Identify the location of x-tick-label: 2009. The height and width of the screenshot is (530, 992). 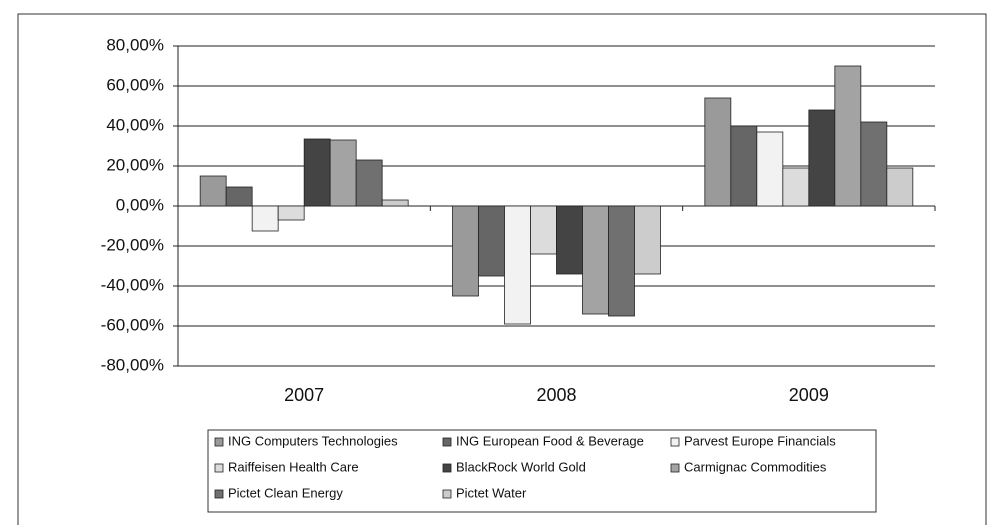
(809, 395).